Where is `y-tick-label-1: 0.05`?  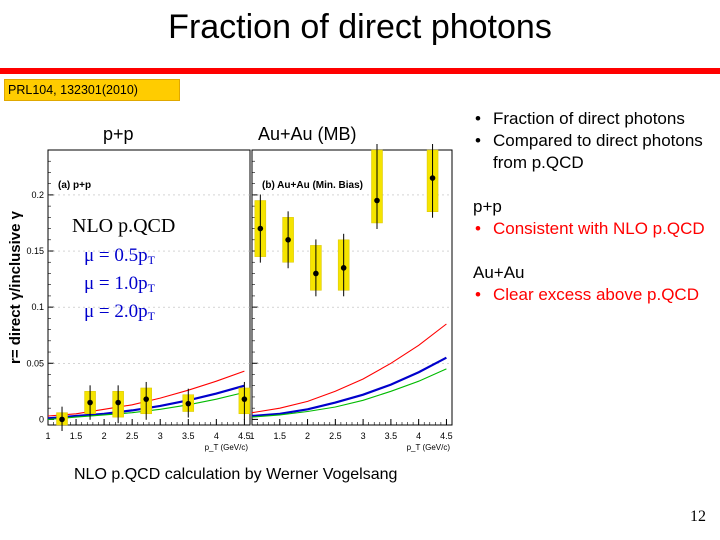
y-tick-label-1: 0.05 is located at coordinates (35, 363).